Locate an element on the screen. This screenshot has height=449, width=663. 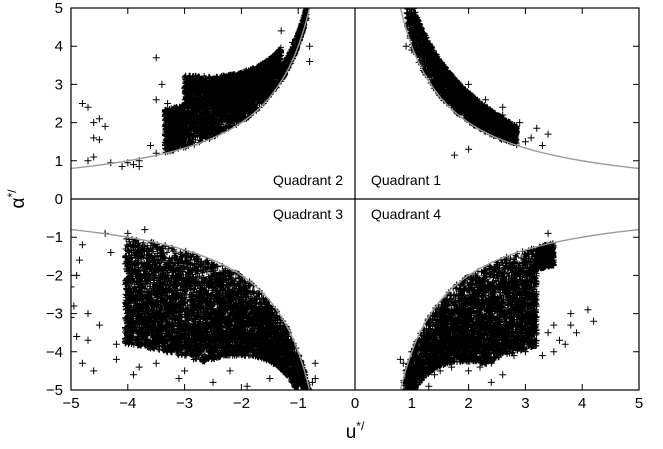
y-tick-label: 4 is located at coordinates (59, 46).